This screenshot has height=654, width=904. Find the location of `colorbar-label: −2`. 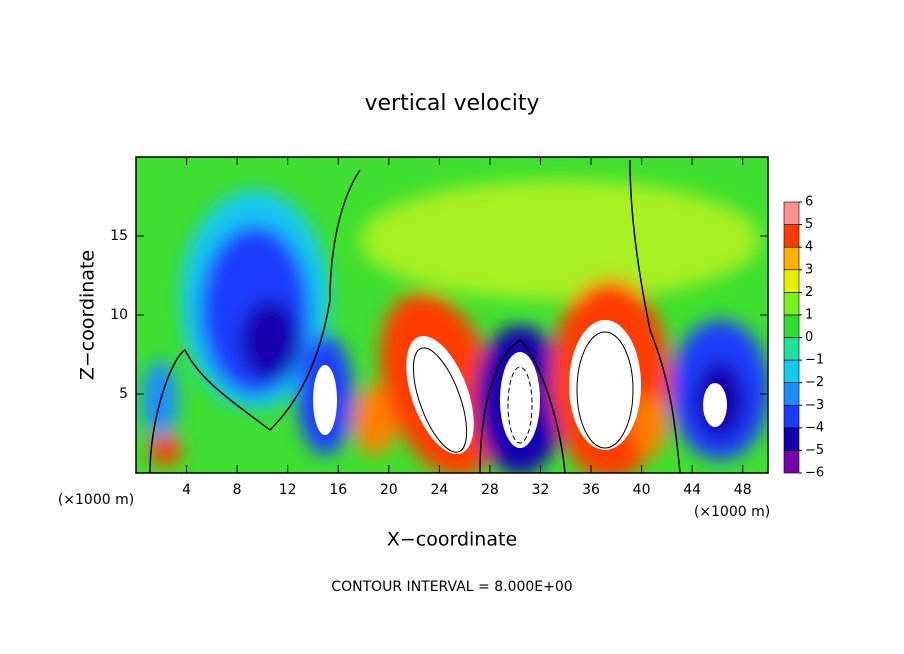

colorbar-label: −2 is located at coordinates (814, 382).